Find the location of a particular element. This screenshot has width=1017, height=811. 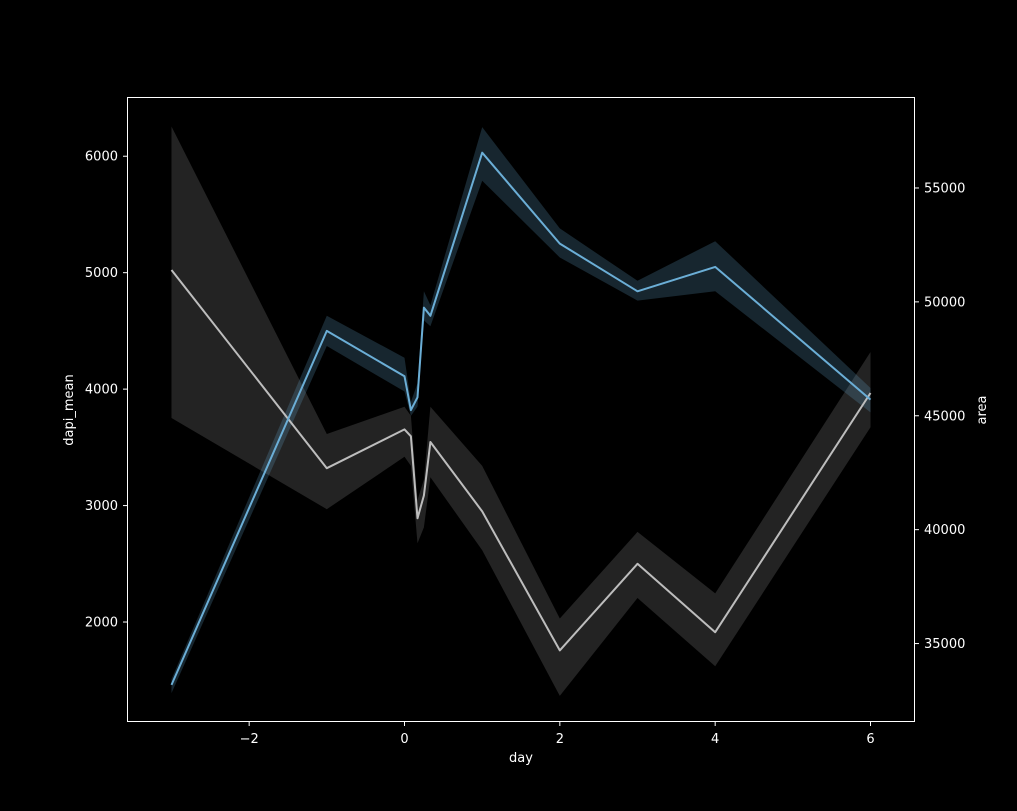

x-tick-label: 0 is located at coordinates (404, 739).